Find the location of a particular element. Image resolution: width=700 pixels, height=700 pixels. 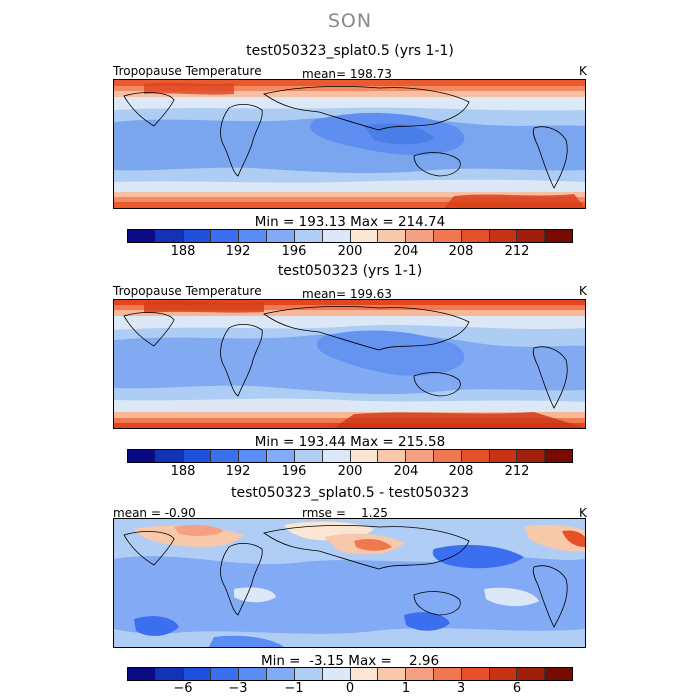

panel-1-colorbar-ticks: 188 192 196 200 204 208 212 is located at coordinates (350, 253).